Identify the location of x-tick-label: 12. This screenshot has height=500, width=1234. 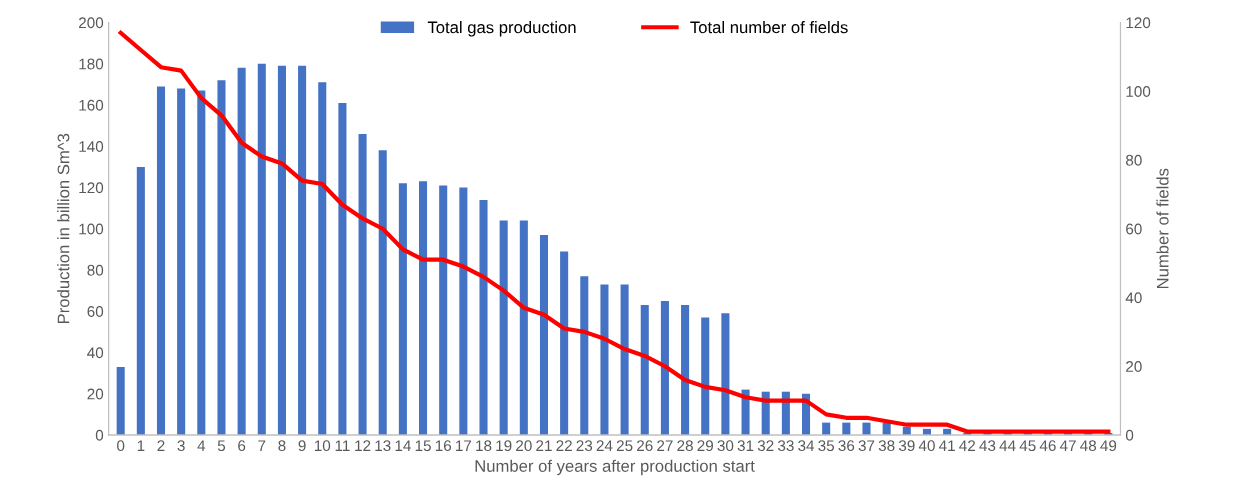
(363, 445).